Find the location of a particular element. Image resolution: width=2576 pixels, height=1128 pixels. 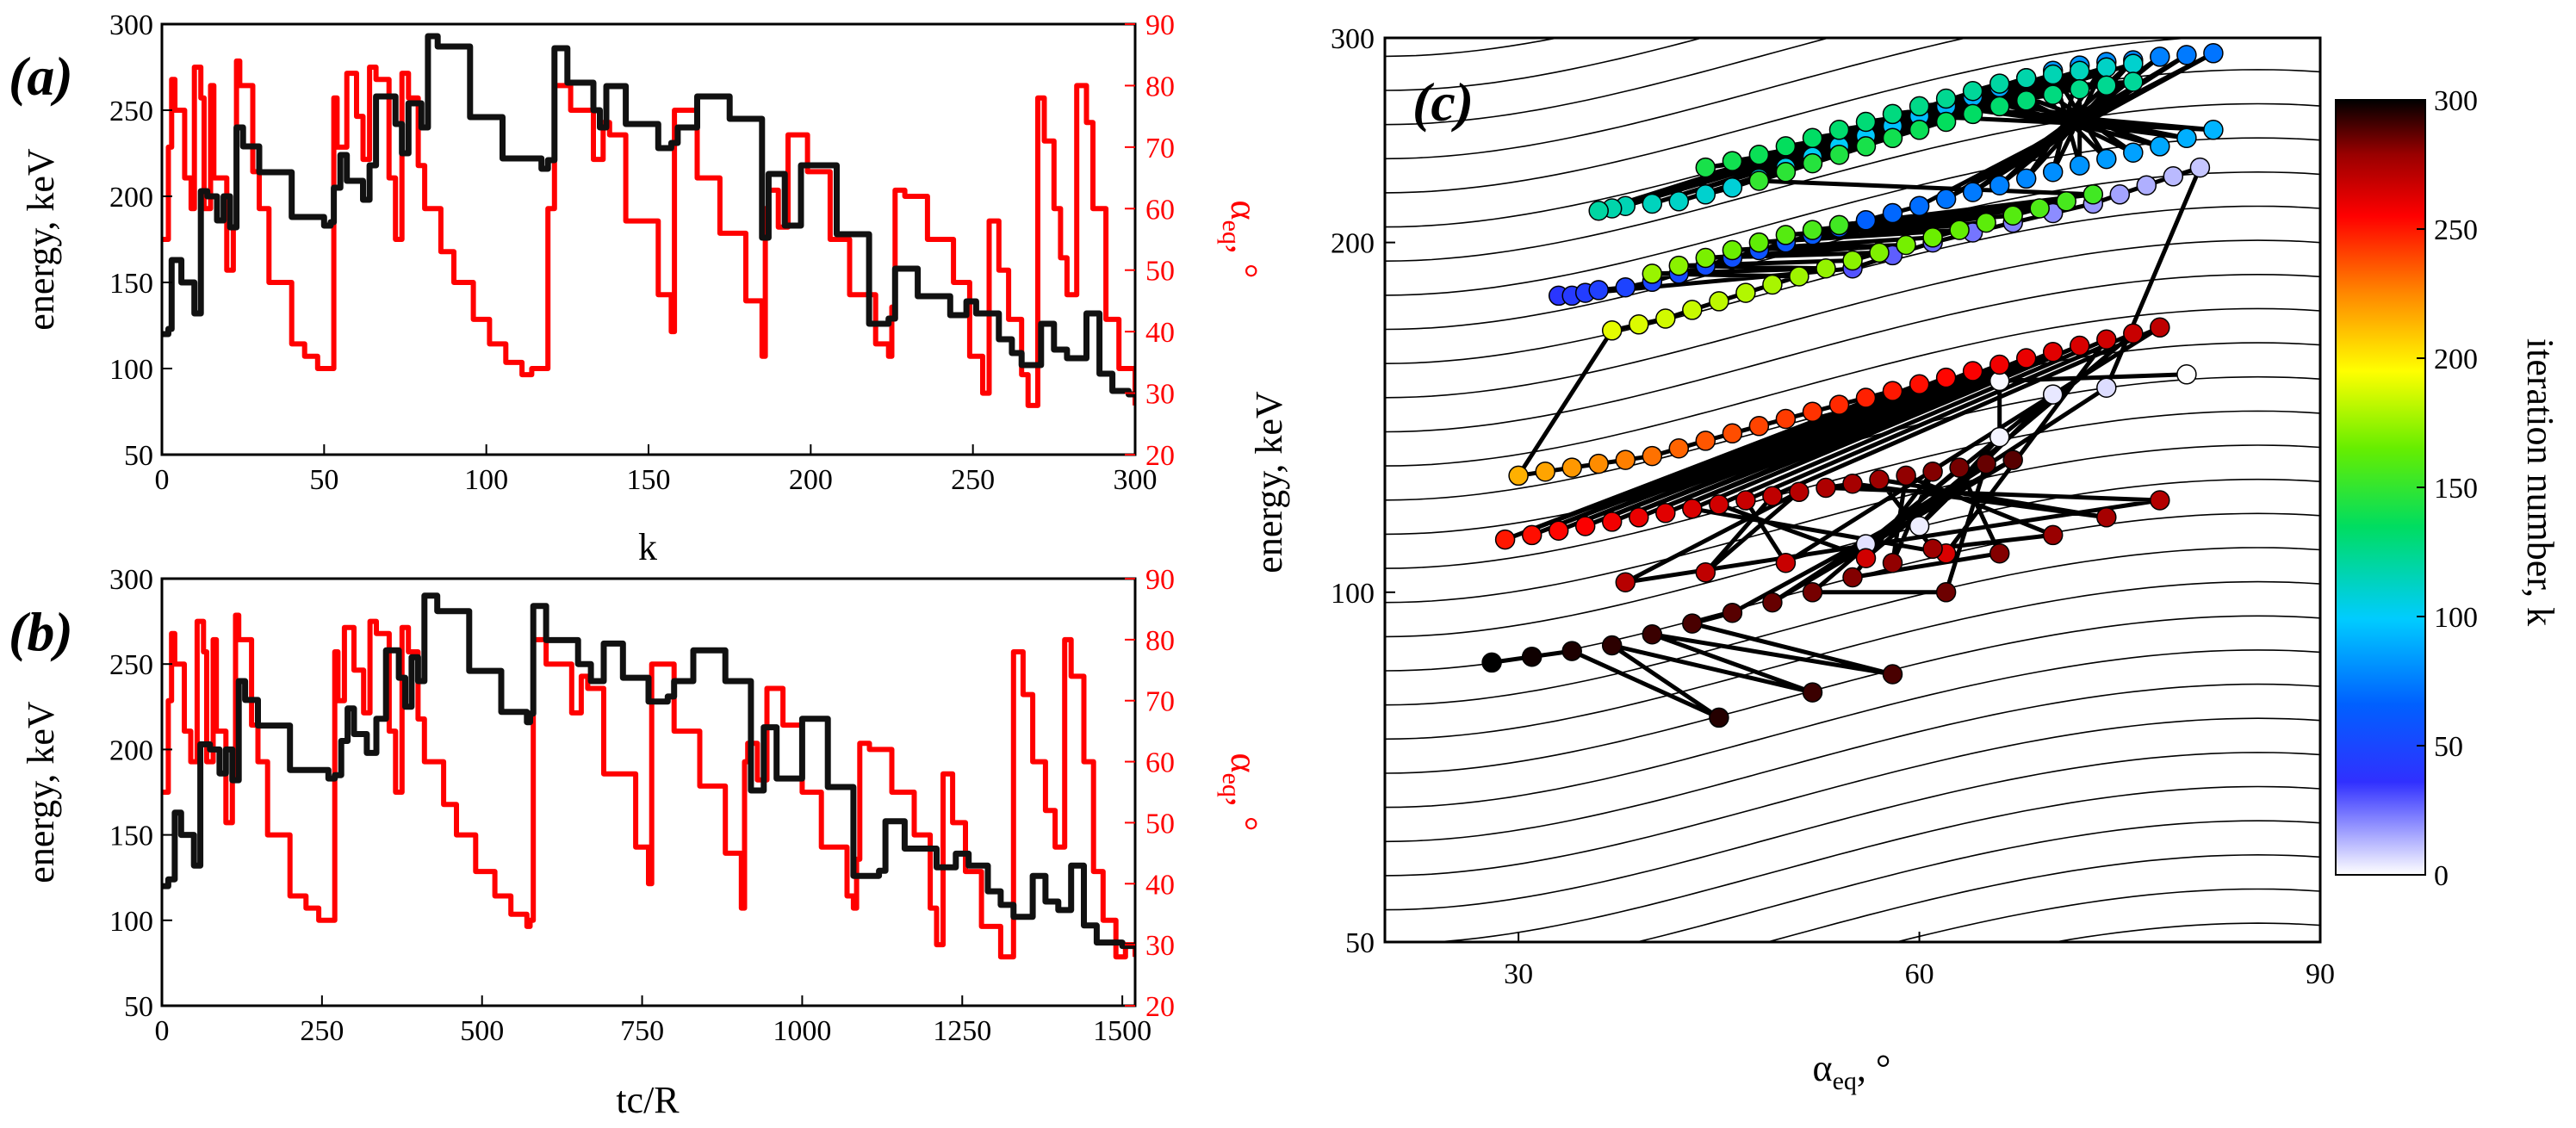

panel-a-xtick-label: 0 is located at coordinates (163, 480).